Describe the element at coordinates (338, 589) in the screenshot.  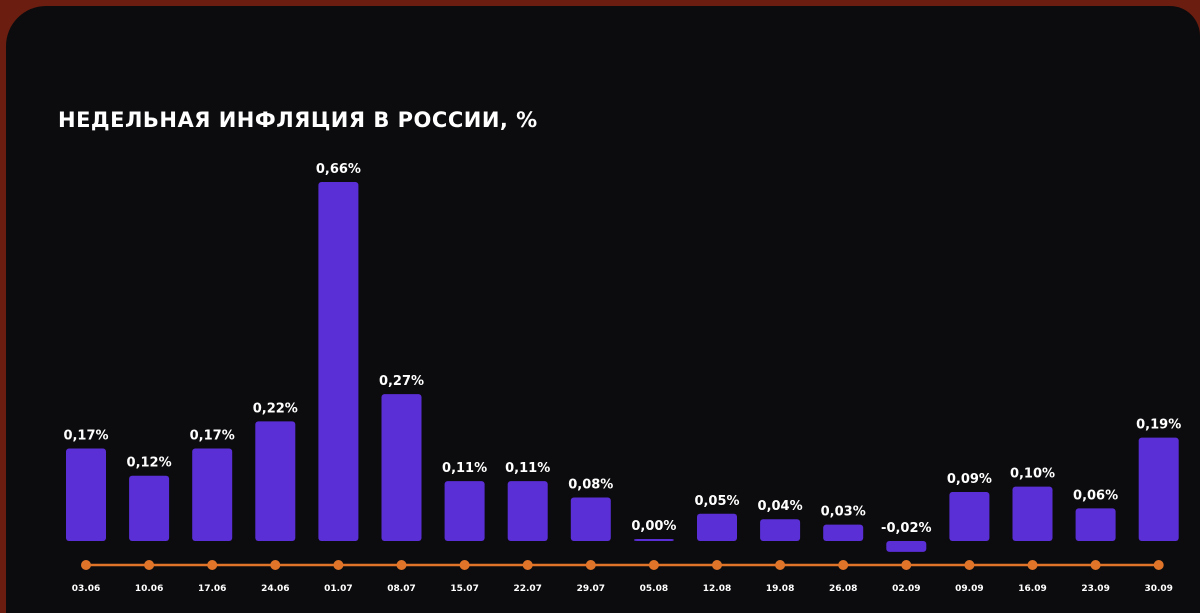
I see `tick-label-01.07: 01.07` at that location.